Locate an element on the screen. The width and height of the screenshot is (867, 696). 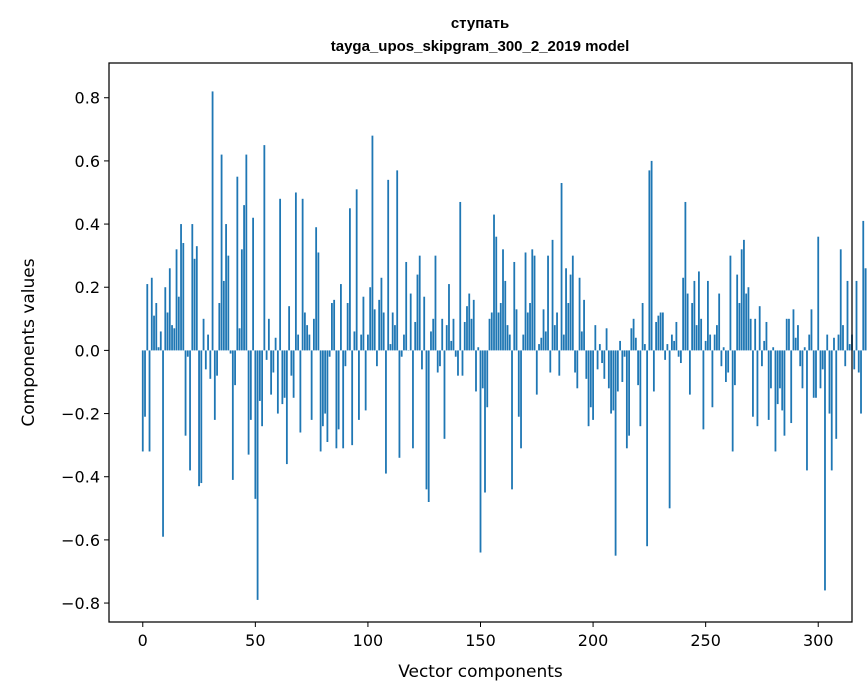
y-axis-label: Components values is located at coordinates (29, 342).